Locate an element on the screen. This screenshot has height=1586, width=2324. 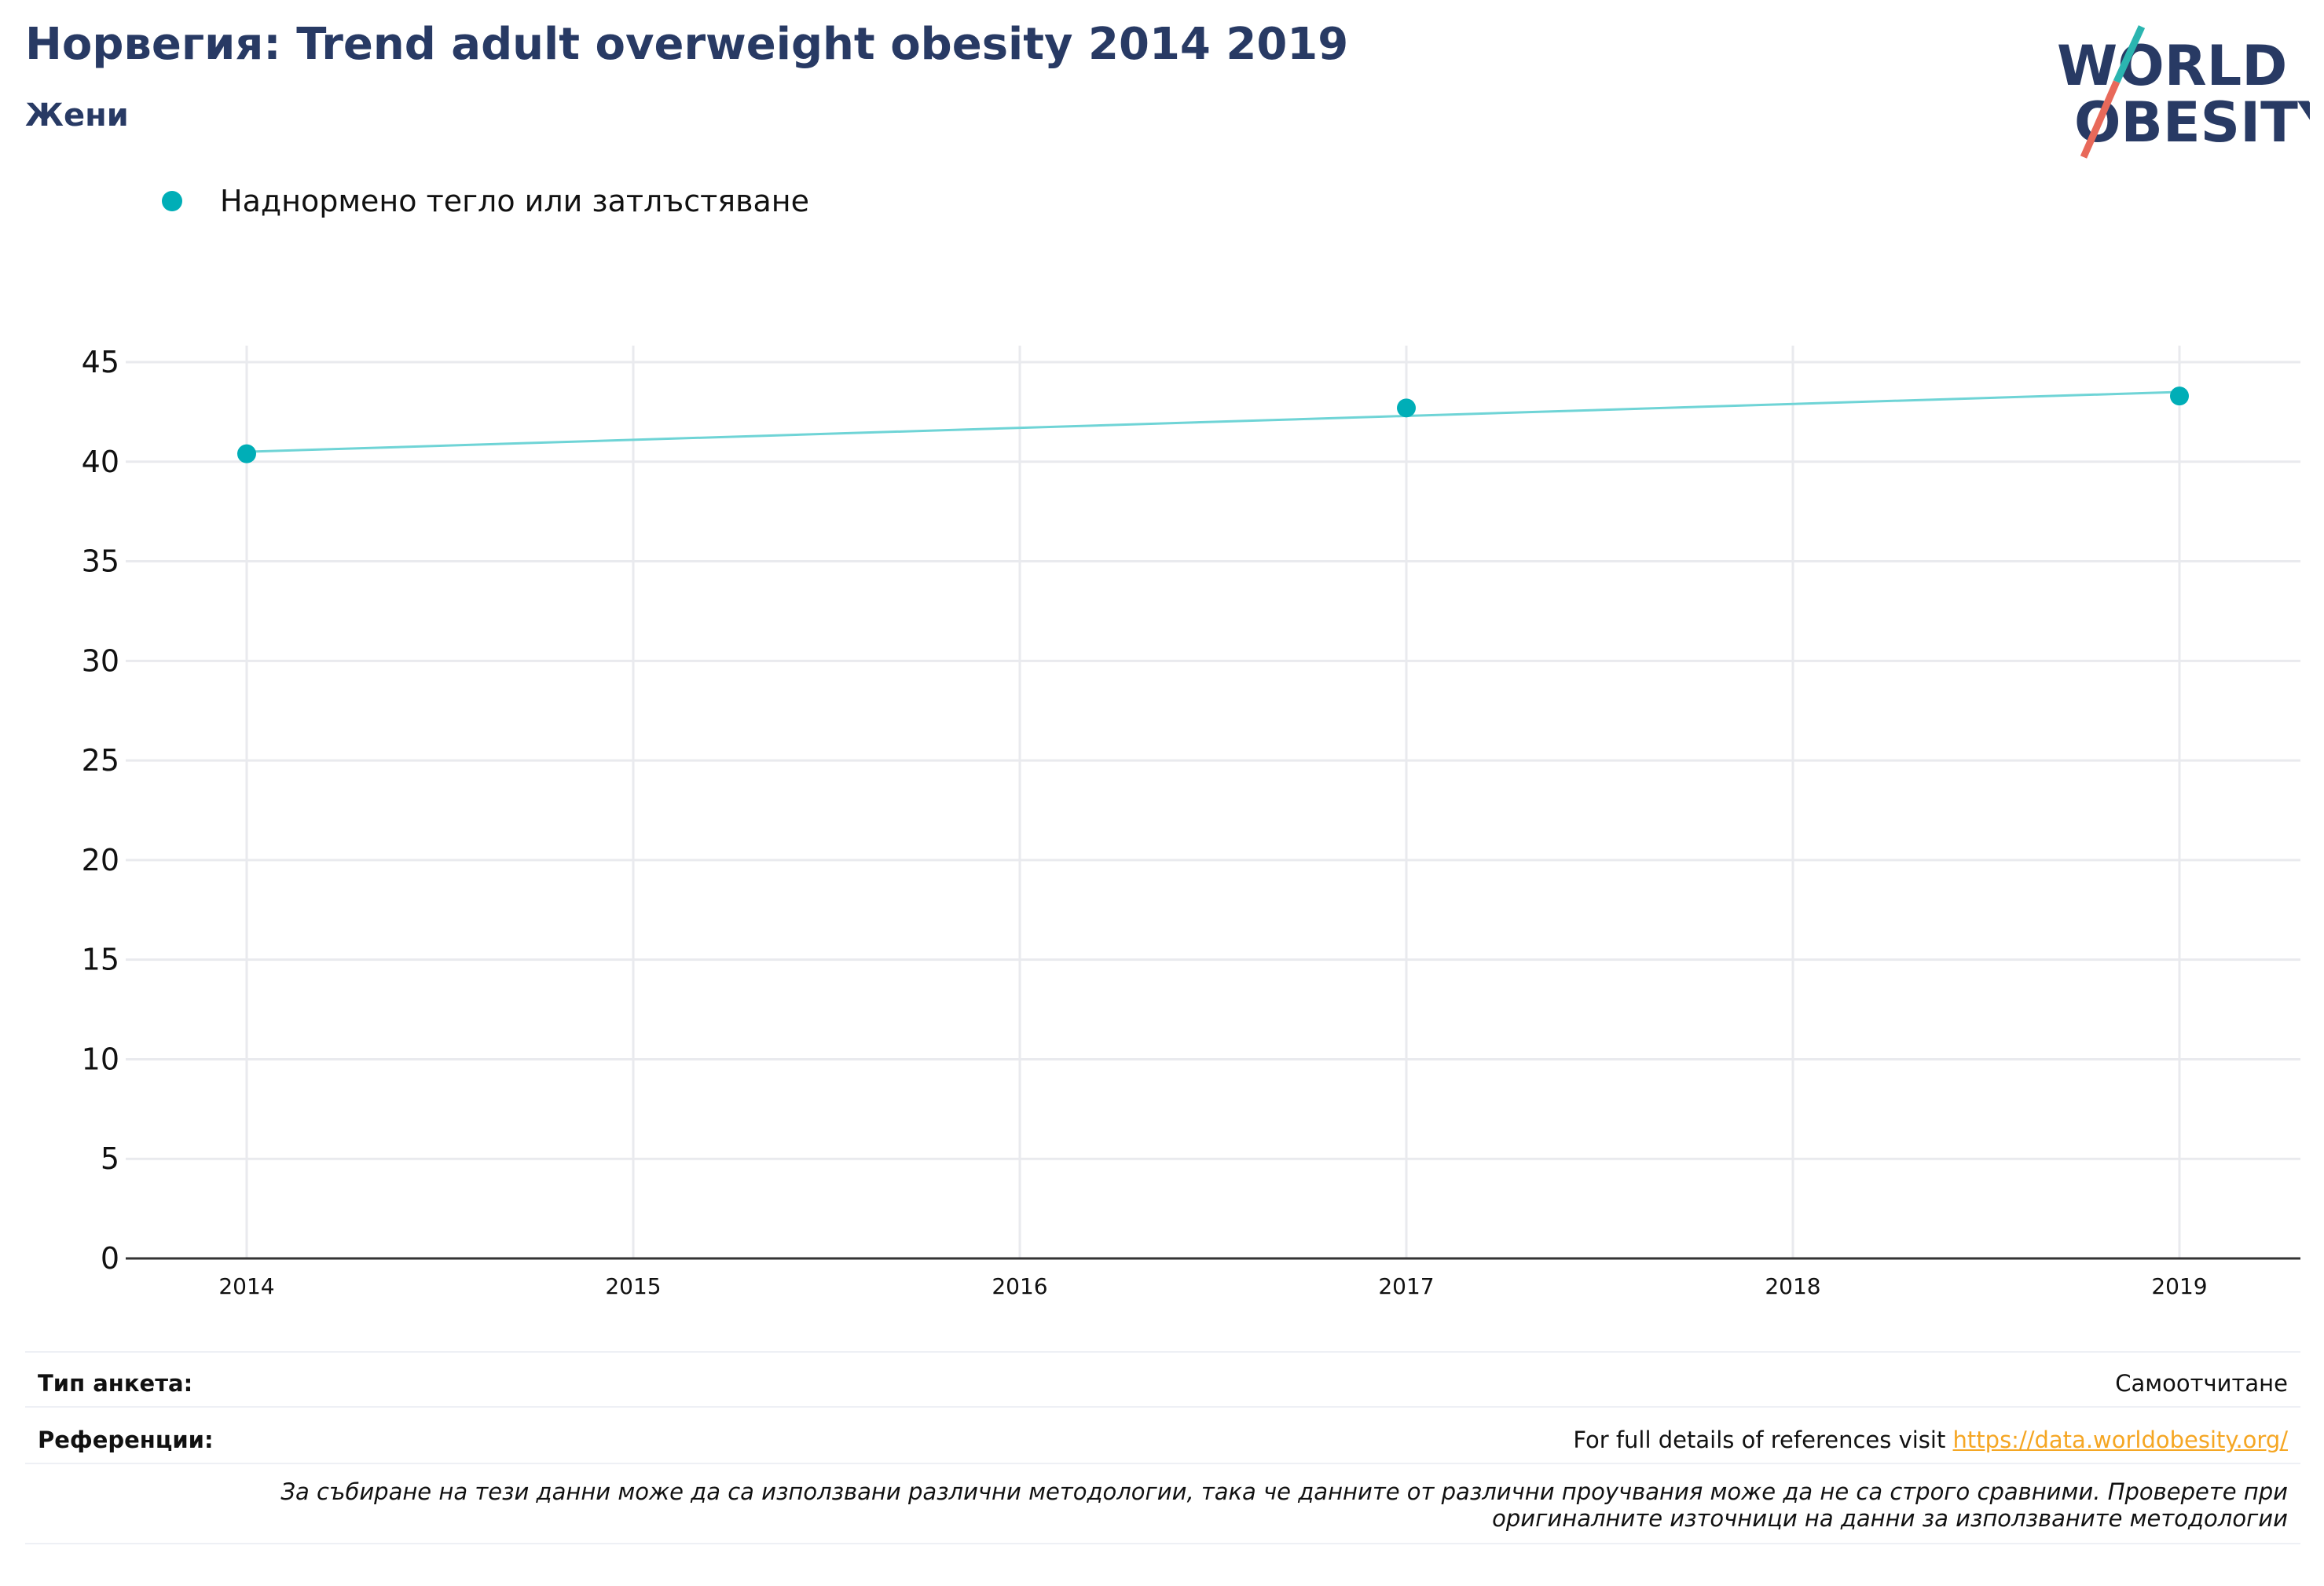
x-tick-label: 2014 is located at coordinates (246, 1286).